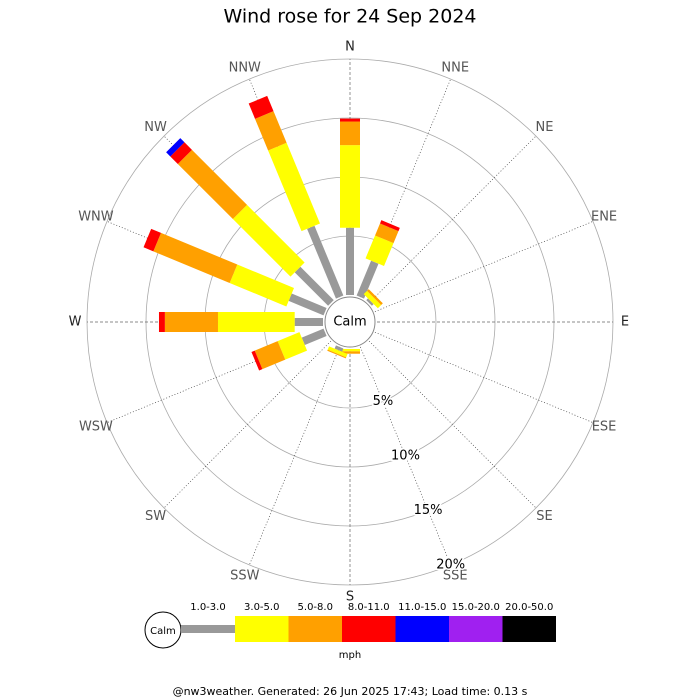 Image resolution: width=700 pixels, height=700 pixels. Describe the element at coordinates (349, 17) in the screenshot. I see `chart-title: Wind rose for 24 Sep 2024` at that location.